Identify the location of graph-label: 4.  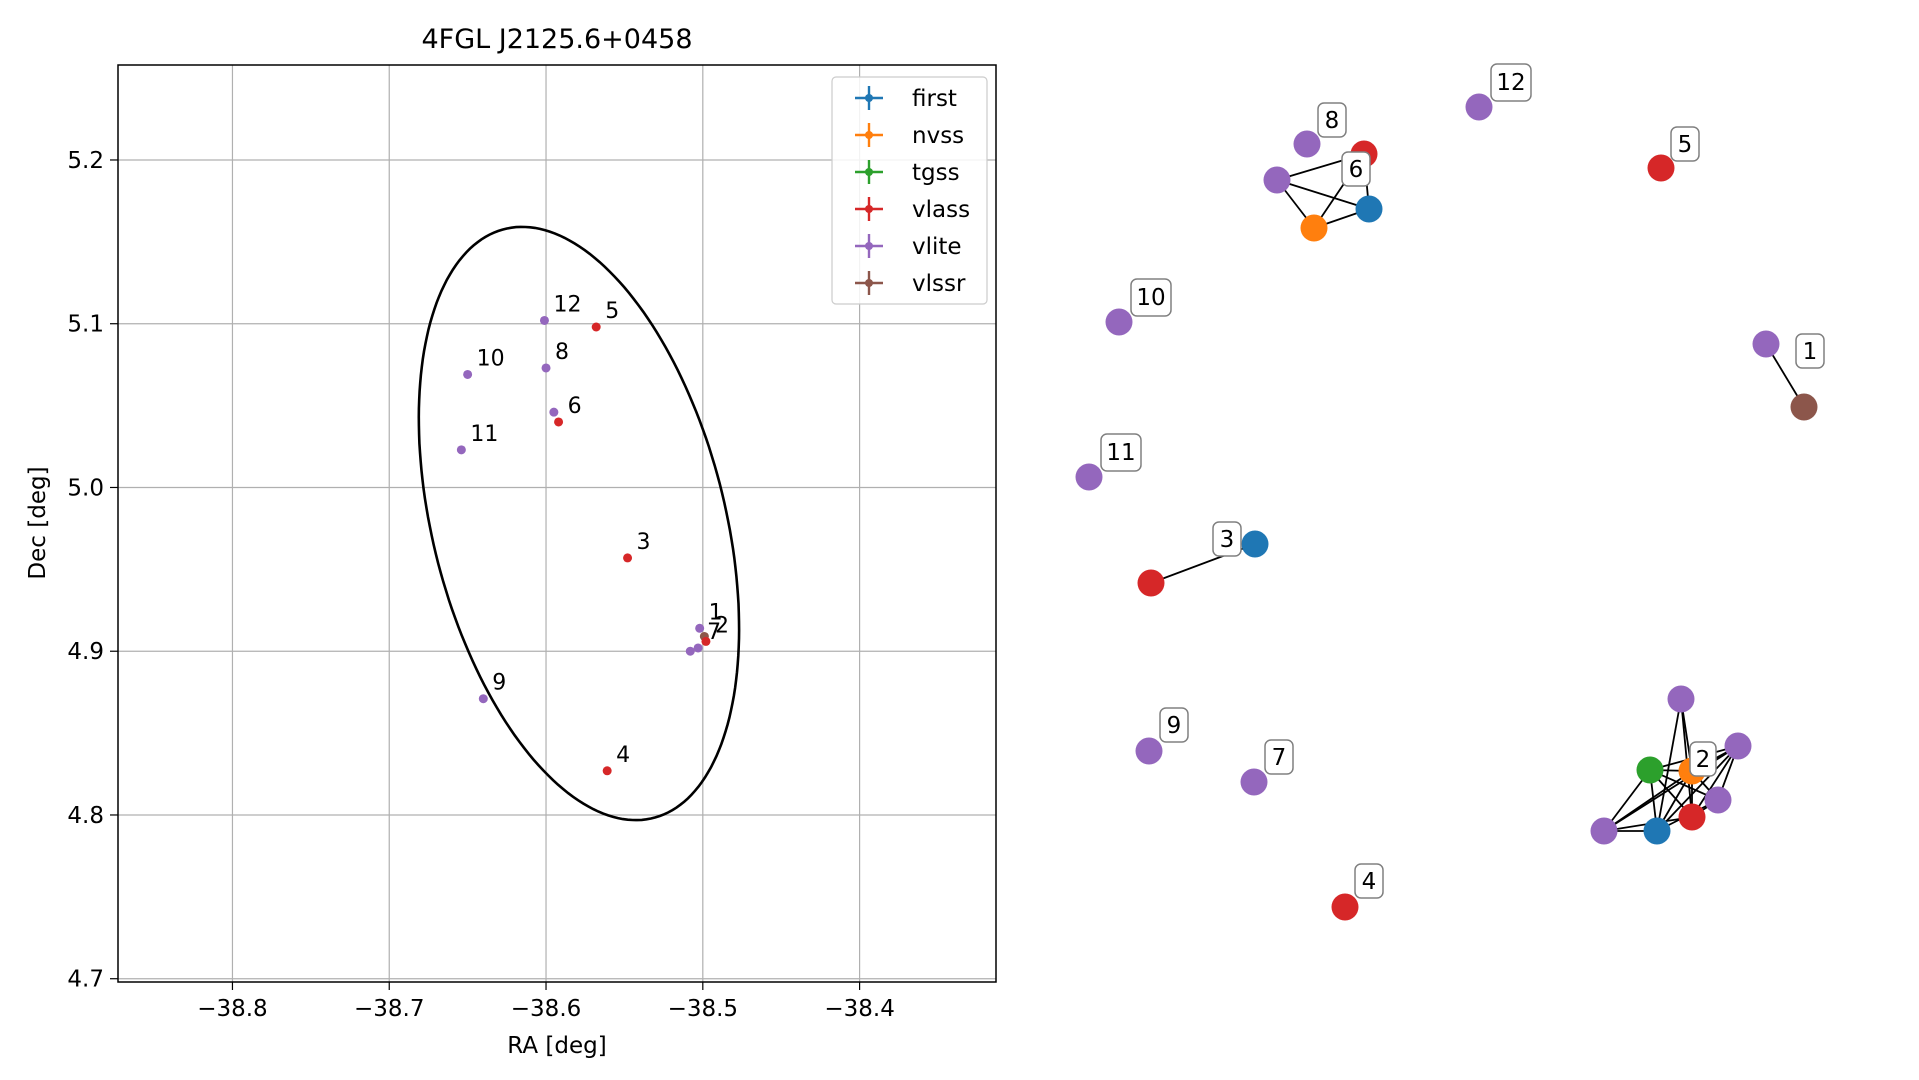
(1369, 881).